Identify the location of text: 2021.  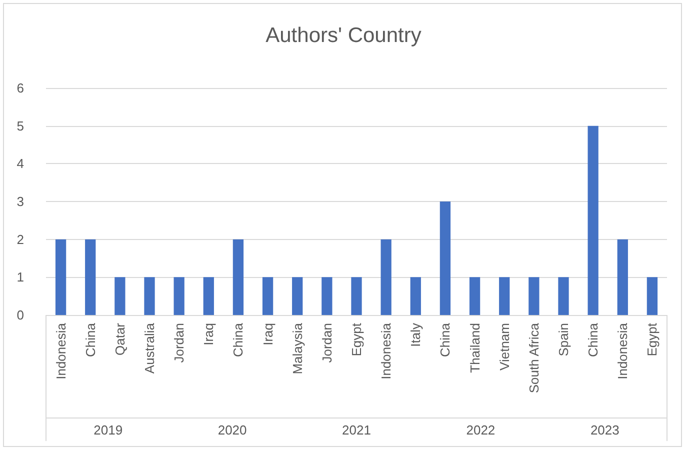
(356, 430).